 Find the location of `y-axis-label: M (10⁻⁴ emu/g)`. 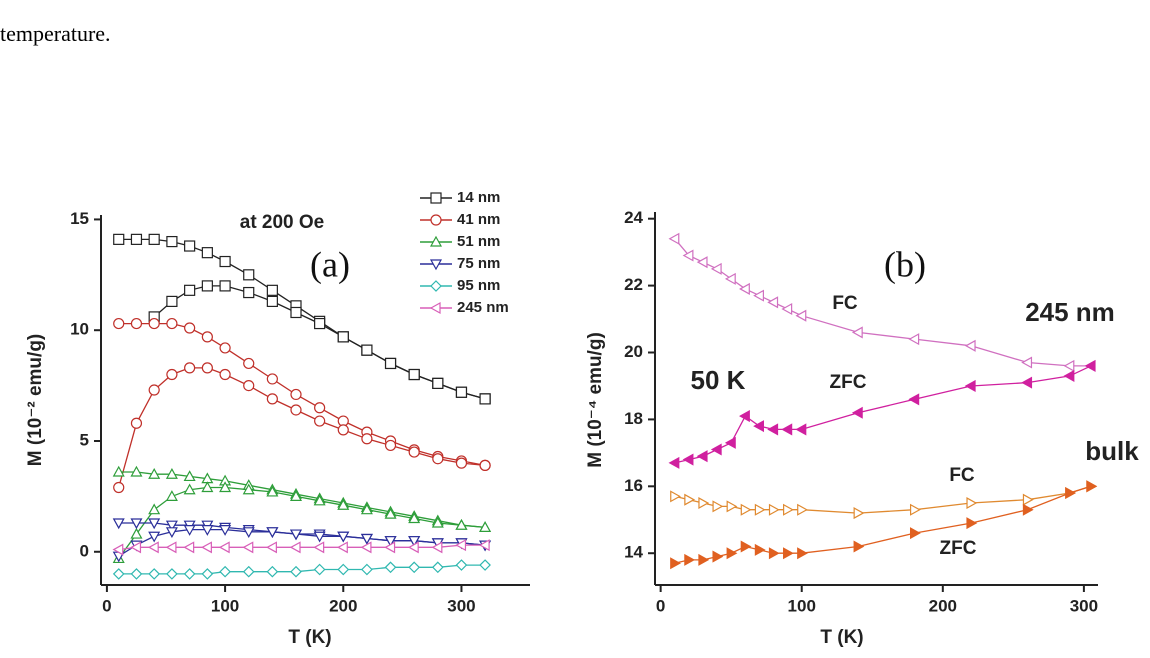

y-axis-label: M (10⁻⁴ emu/g) is located at coordinates (595, 400).